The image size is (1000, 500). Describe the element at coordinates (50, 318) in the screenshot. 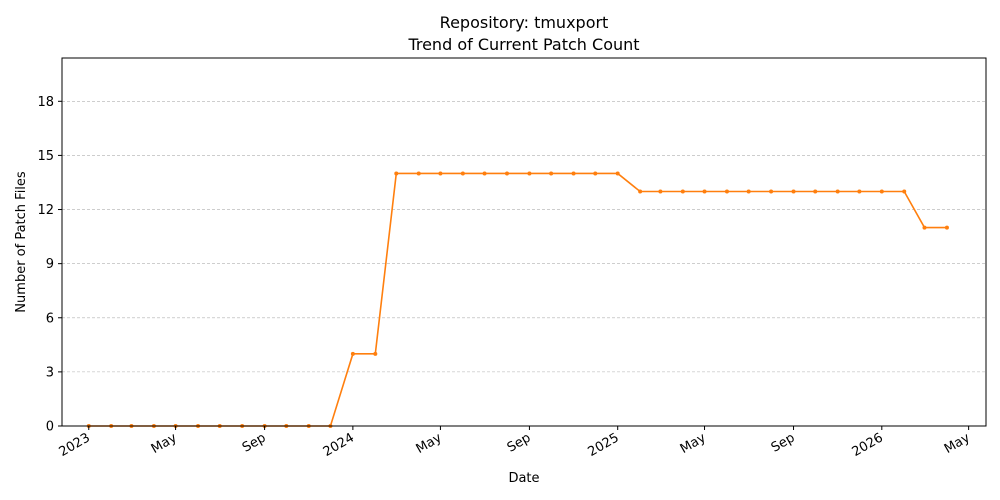

I see `y-tick-label: 6` at that location.